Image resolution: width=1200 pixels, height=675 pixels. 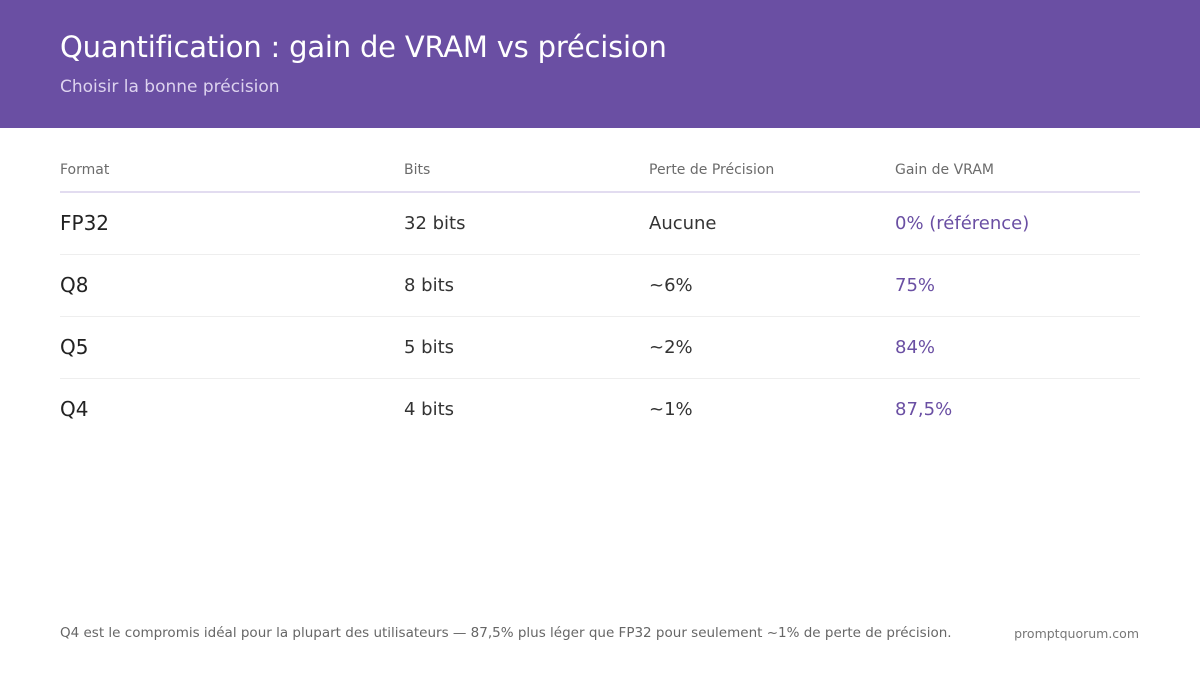 I want to click on table-row: Q8 8 bits ~6% 75%, so click(x=600, y=286).